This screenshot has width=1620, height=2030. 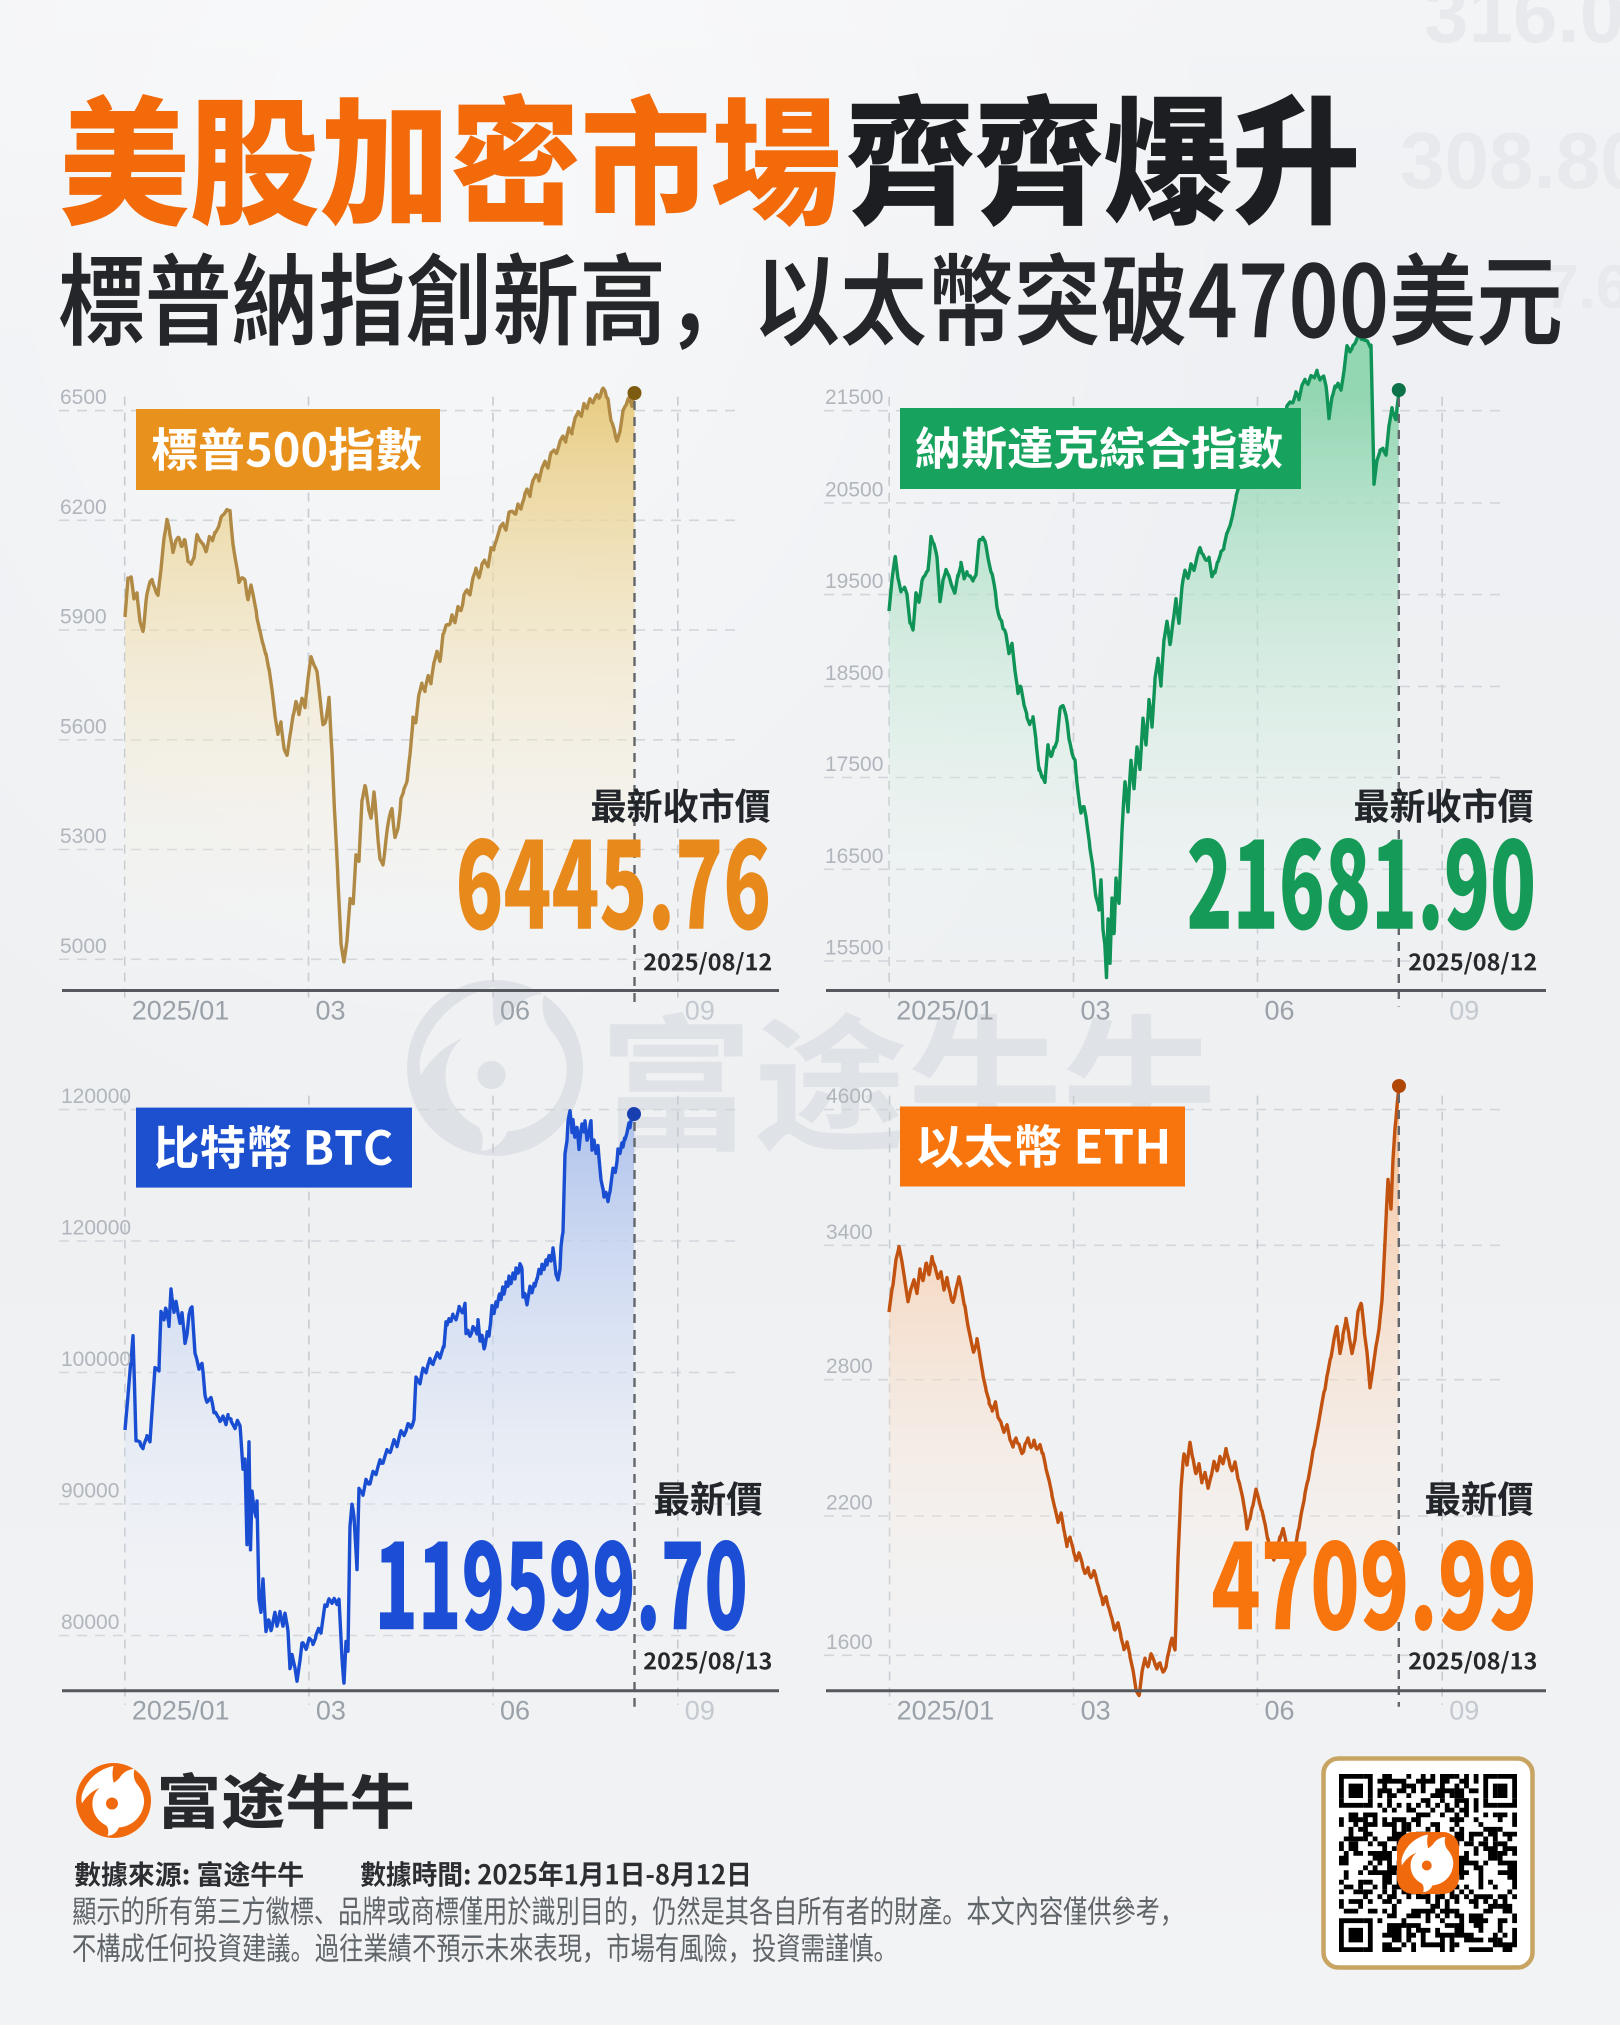 I want to click on svg-text: 5600, so click(x=83, y=726).